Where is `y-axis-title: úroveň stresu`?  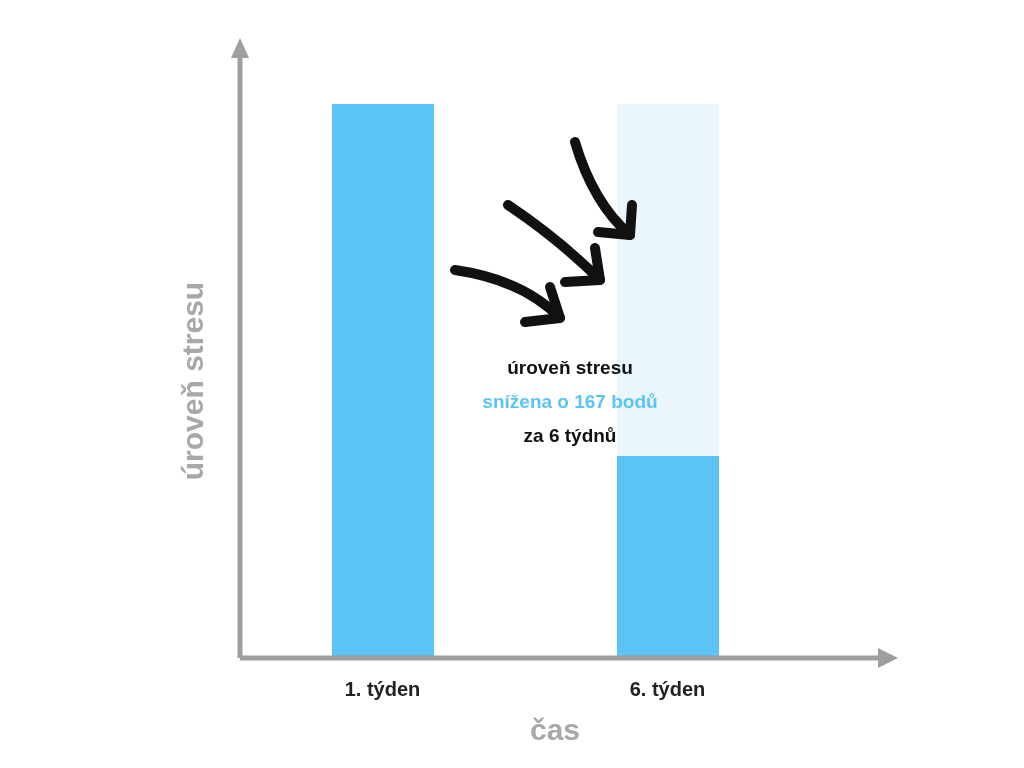
y-axis-title: úroveň stresu is located at coordinates (192, 381).